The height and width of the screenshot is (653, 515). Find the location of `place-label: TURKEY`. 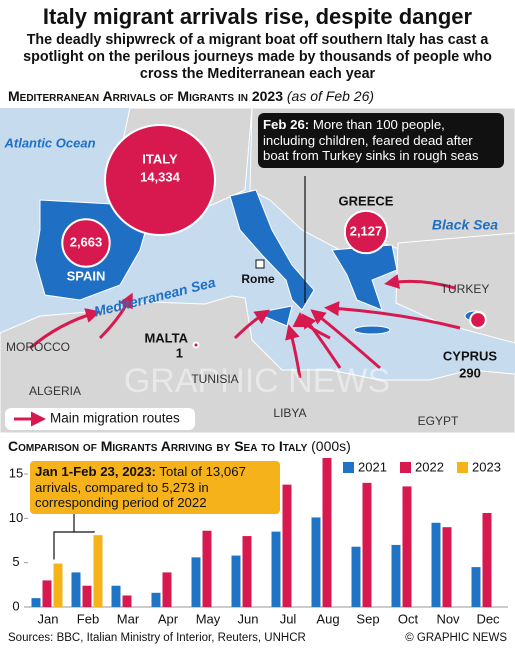

place-label: TURKEY is located at coordinates (465, 289).